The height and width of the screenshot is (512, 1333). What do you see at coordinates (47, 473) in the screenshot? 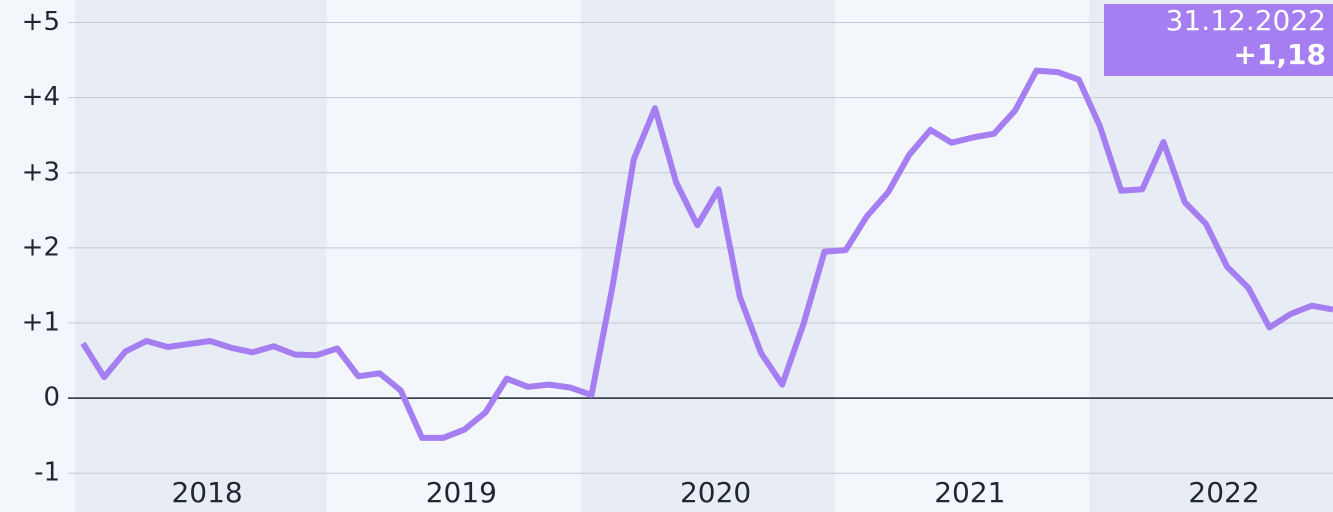
I see `y-tick-label: -1` at bounding box center [47, 473].